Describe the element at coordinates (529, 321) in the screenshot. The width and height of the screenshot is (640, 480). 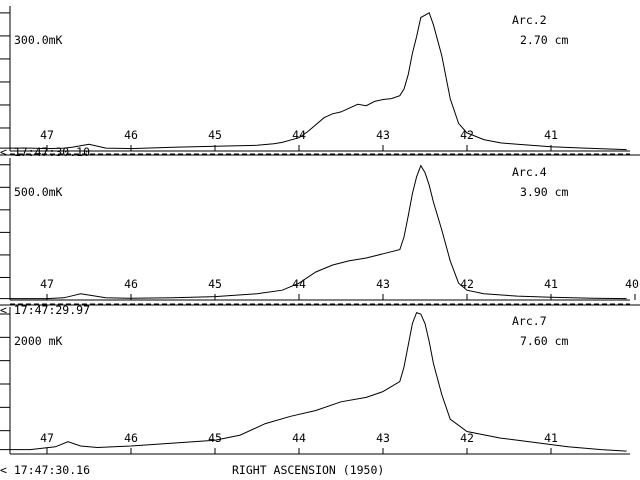
I see `arc-label: Arc.7` at that location.